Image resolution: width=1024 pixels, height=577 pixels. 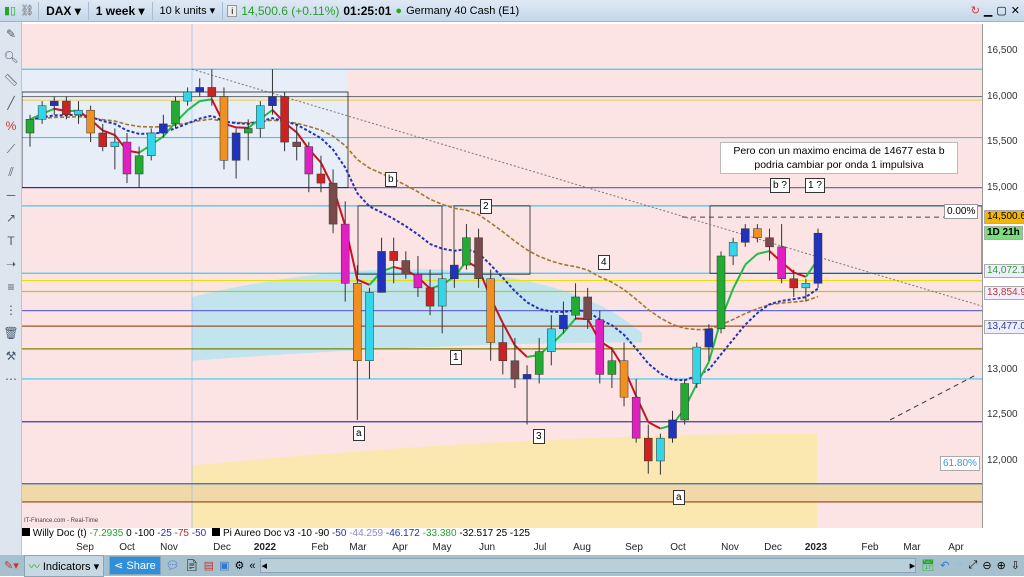 I want to click on candlestick-icon: ▮▯, so click(x=10, y=10).